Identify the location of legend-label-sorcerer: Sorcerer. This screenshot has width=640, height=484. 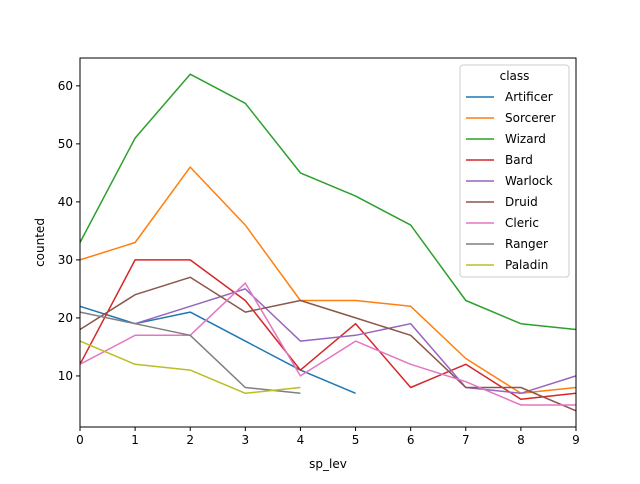
(530, 118).